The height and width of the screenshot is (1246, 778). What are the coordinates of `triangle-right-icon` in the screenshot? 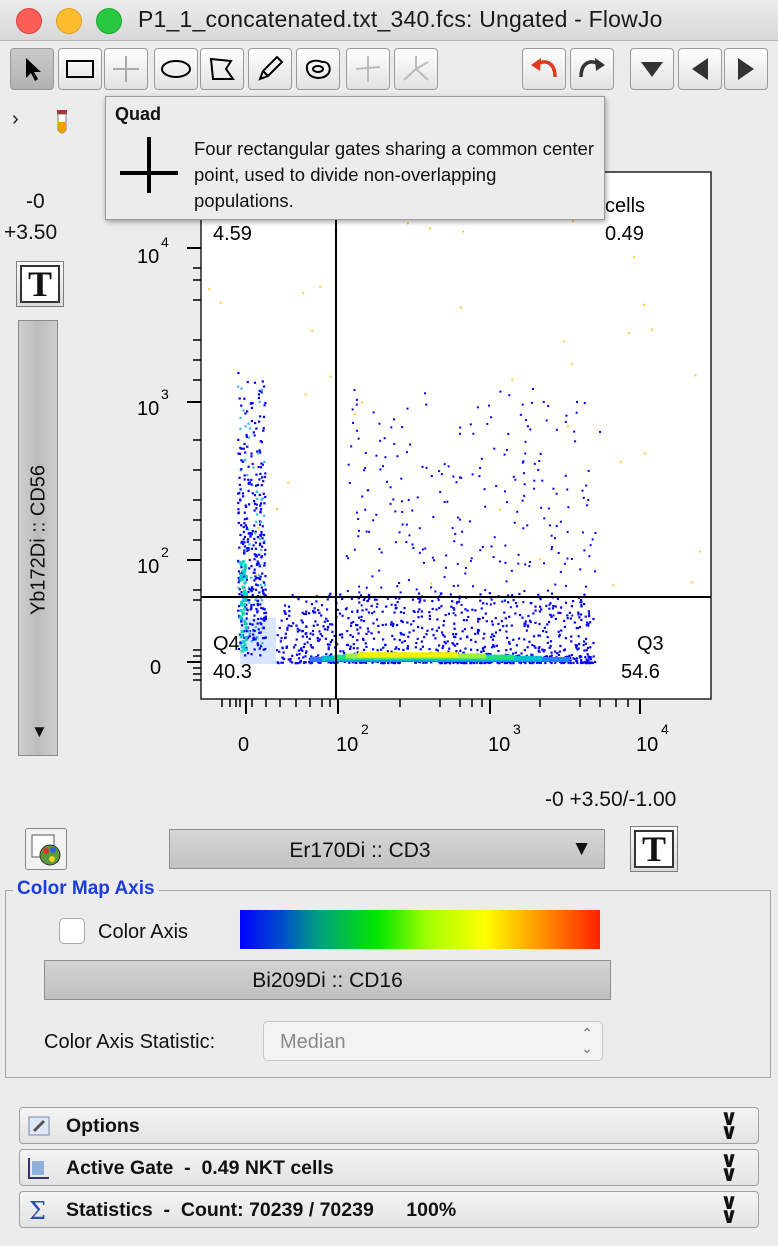 It's located at (746, 69).